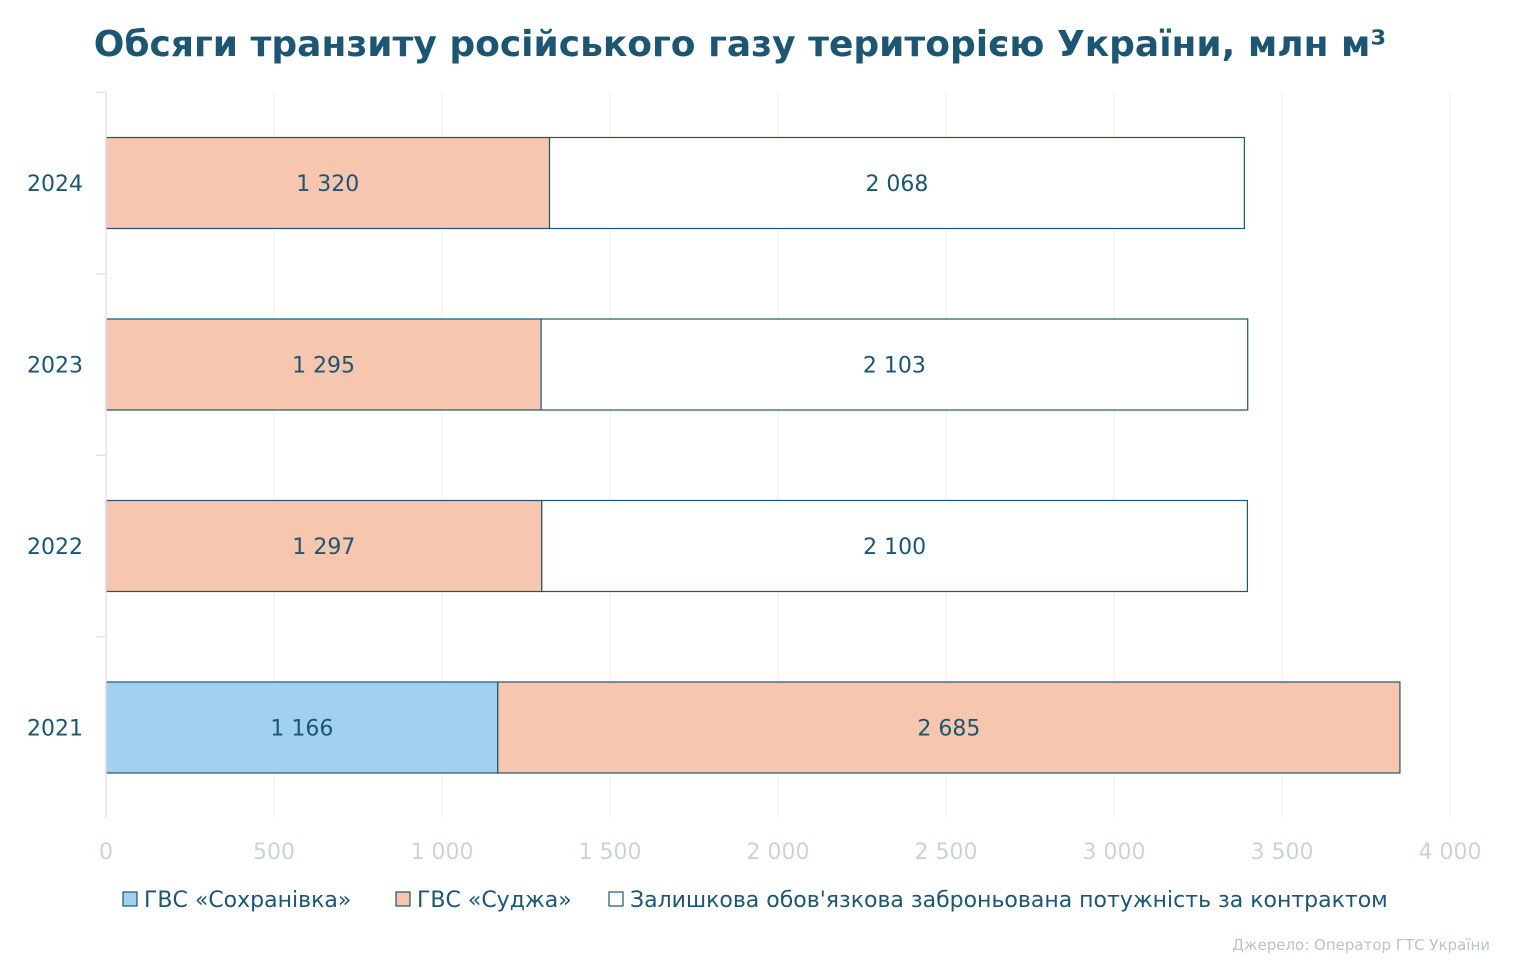  Describe the element at coordinates (247, 900) in the screenshot. I see `legend-label: ГВС «Сохранівка»` at that location.